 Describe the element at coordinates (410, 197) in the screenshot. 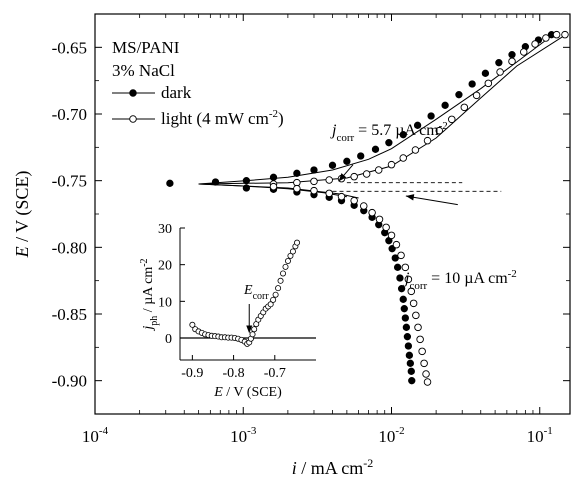

I see `jcorr-light-arrow-head` at that location.